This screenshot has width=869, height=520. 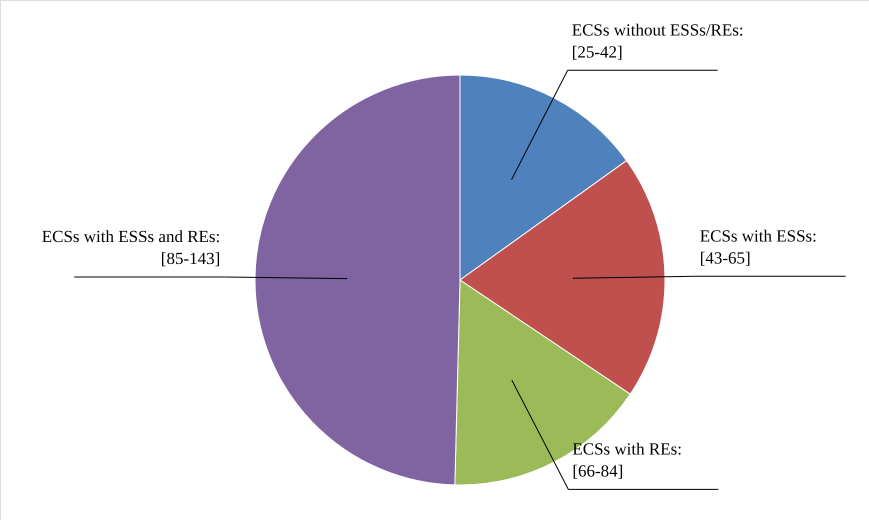 What do you see at coordinates (658, 41) in the screenshot?
I see `slice-label: ECSs without ESSs/REs: [25-42]` at bounding box center [658, 41].